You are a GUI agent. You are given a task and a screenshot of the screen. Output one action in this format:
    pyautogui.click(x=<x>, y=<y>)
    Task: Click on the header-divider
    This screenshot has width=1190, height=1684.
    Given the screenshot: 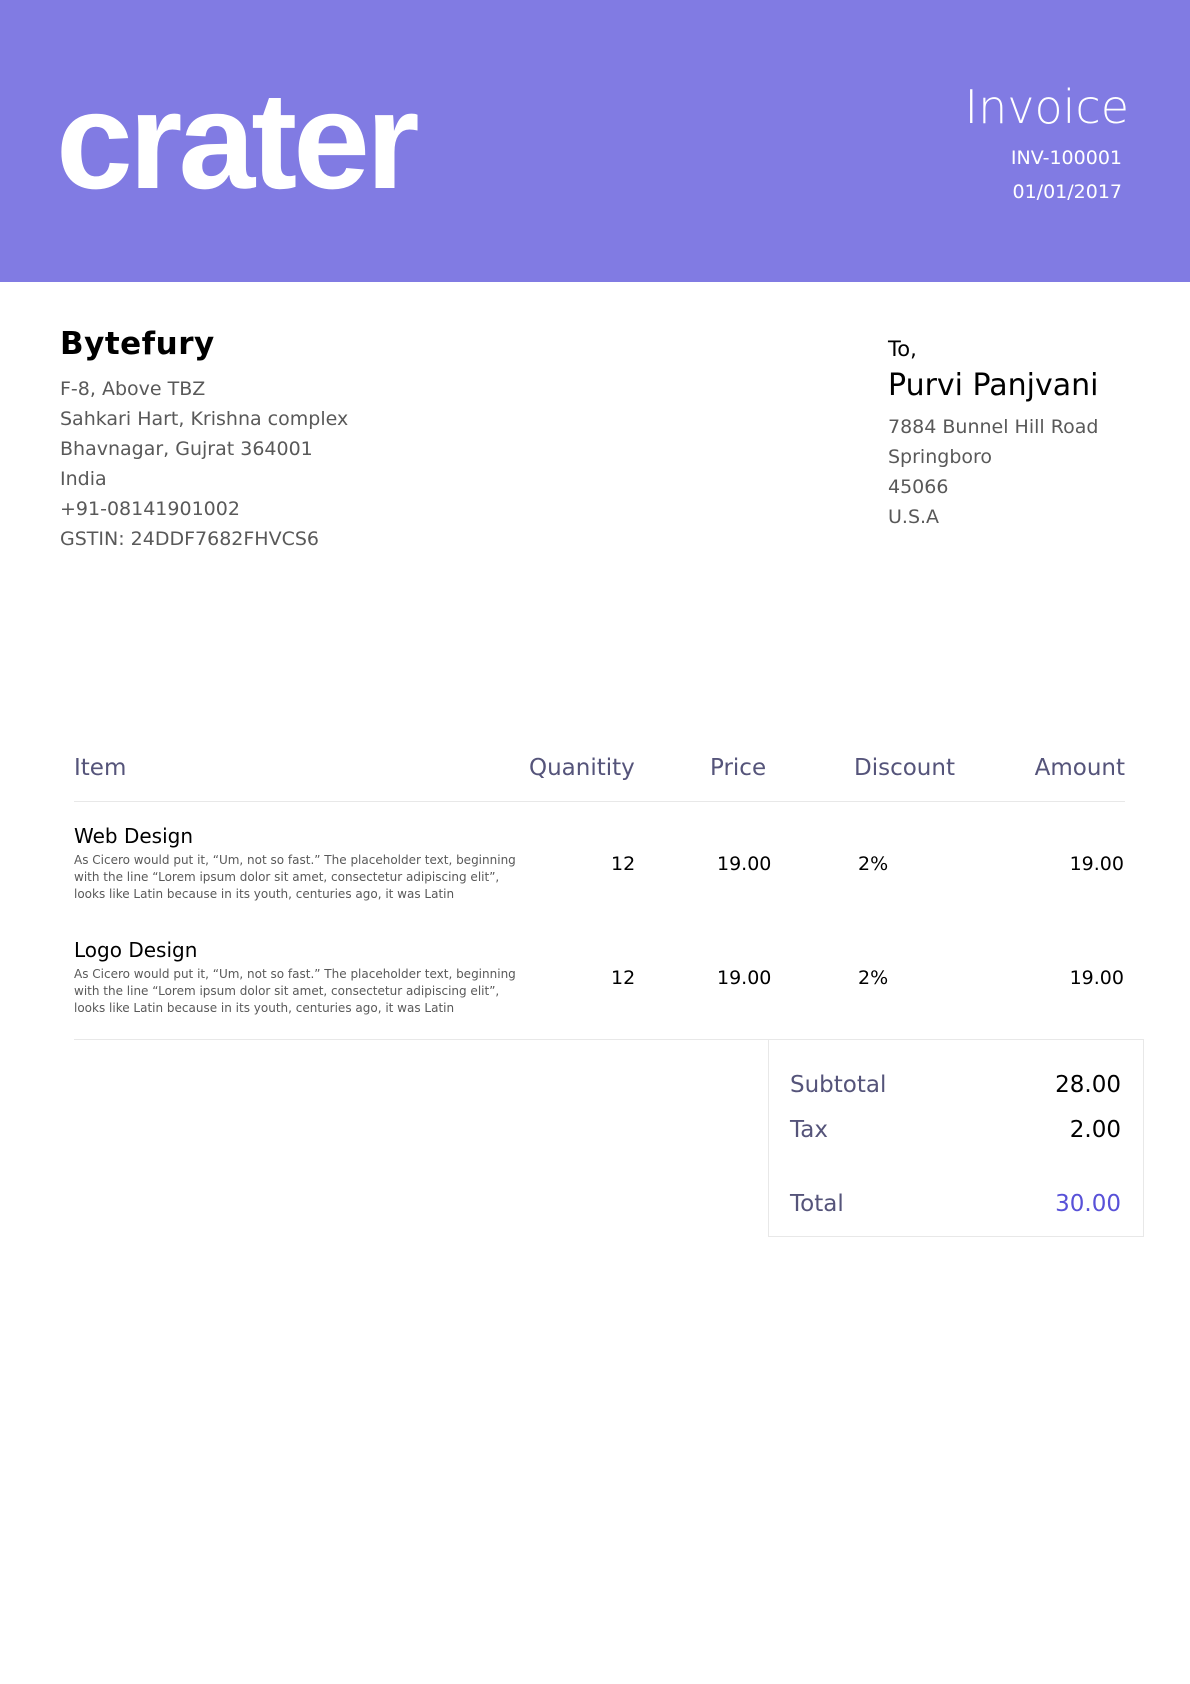 What is the action you would take?
    pyautogui.click(x=599, y=801)
    